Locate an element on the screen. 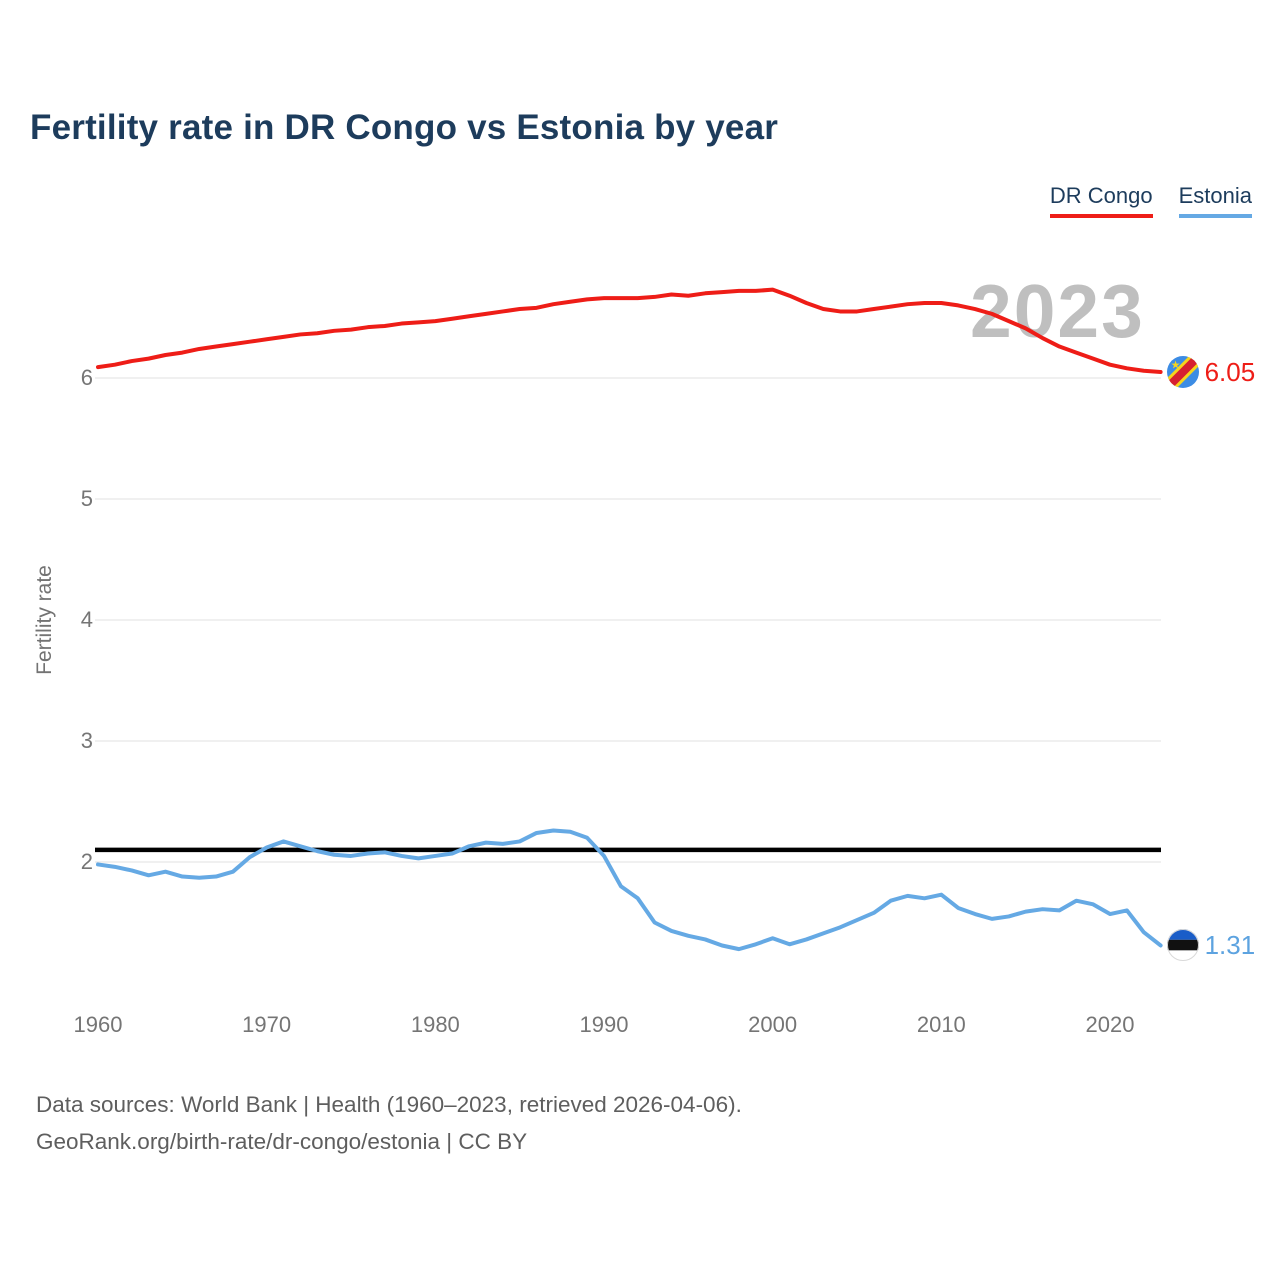 The height and width of the screenshot is (1280, 1280). end-label-estonia: 1.31 is located at coordinates (1230, 945).